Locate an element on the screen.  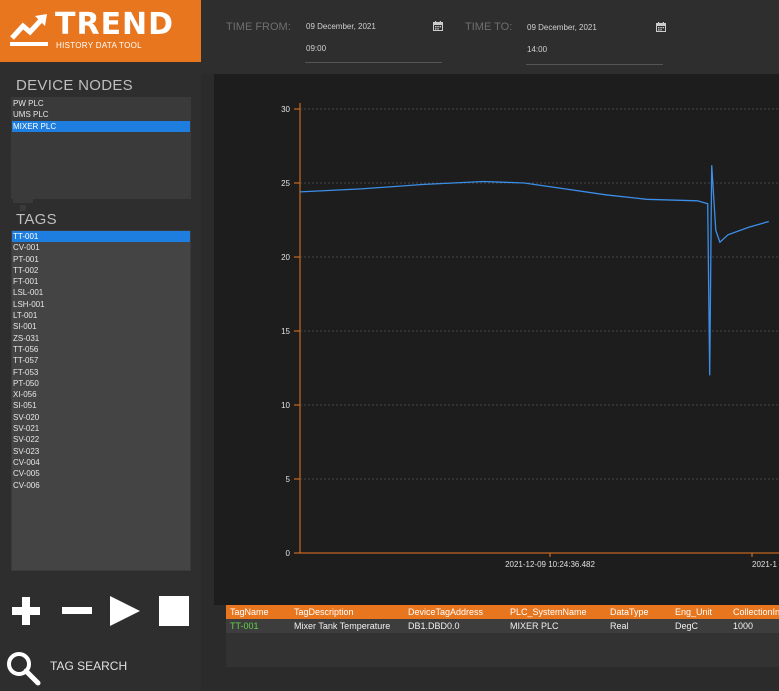
column-header: TagDescription is located at coordinates (324, 612).